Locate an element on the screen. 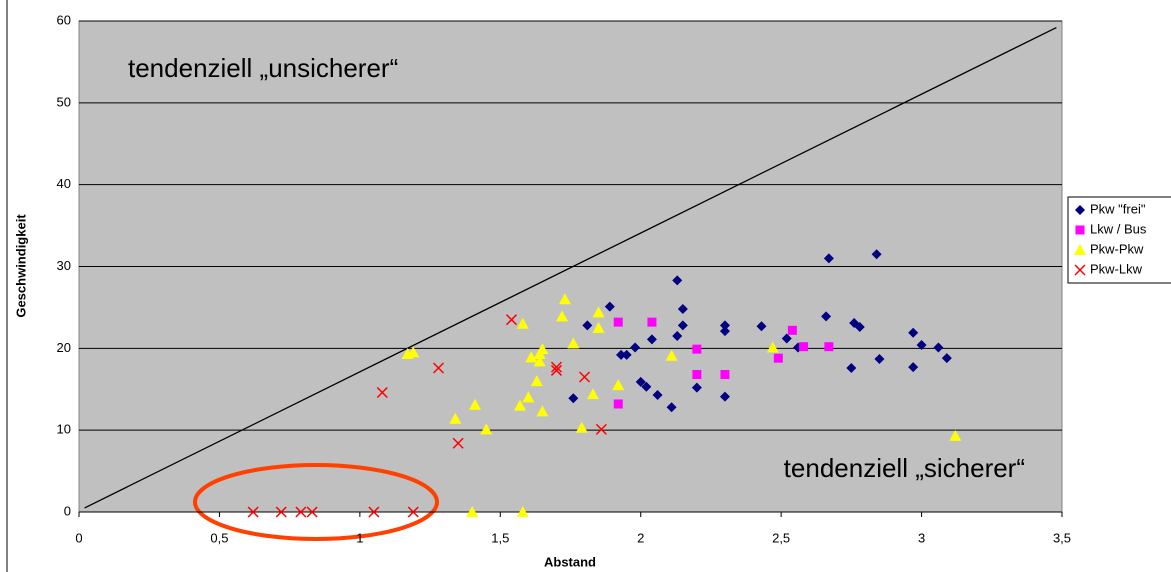  y-tick-label: 0 is located at coordinates (67, 510).